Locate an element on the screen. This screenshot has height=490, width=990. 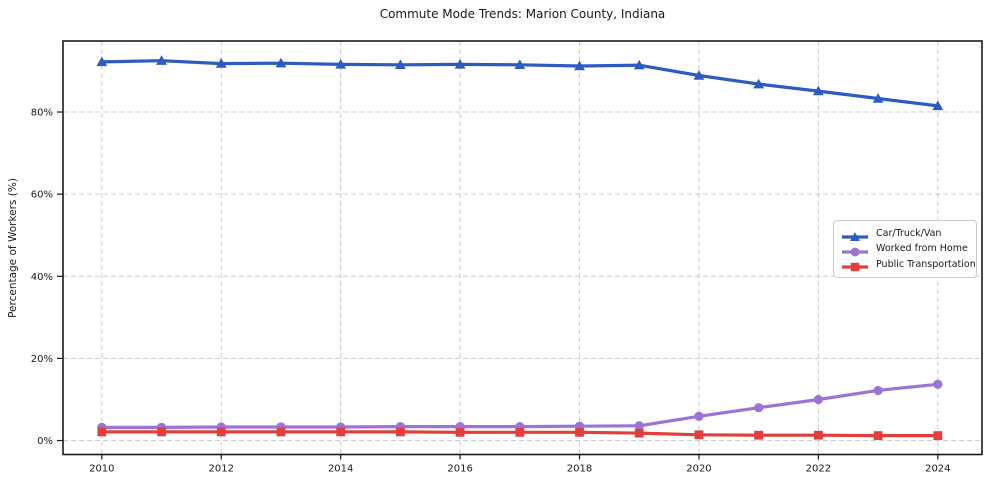
x-tick-label: 2010 is located at coordinates (101, 469).